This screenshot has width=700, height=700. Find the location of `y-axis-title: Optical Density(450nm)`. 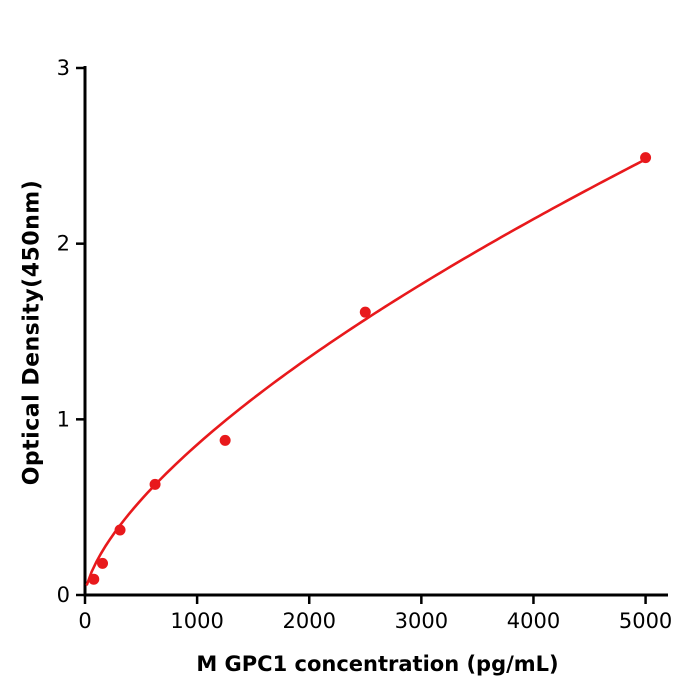

y-axis-title: Optical Density(450nm) is located at coordinates (32, 332).